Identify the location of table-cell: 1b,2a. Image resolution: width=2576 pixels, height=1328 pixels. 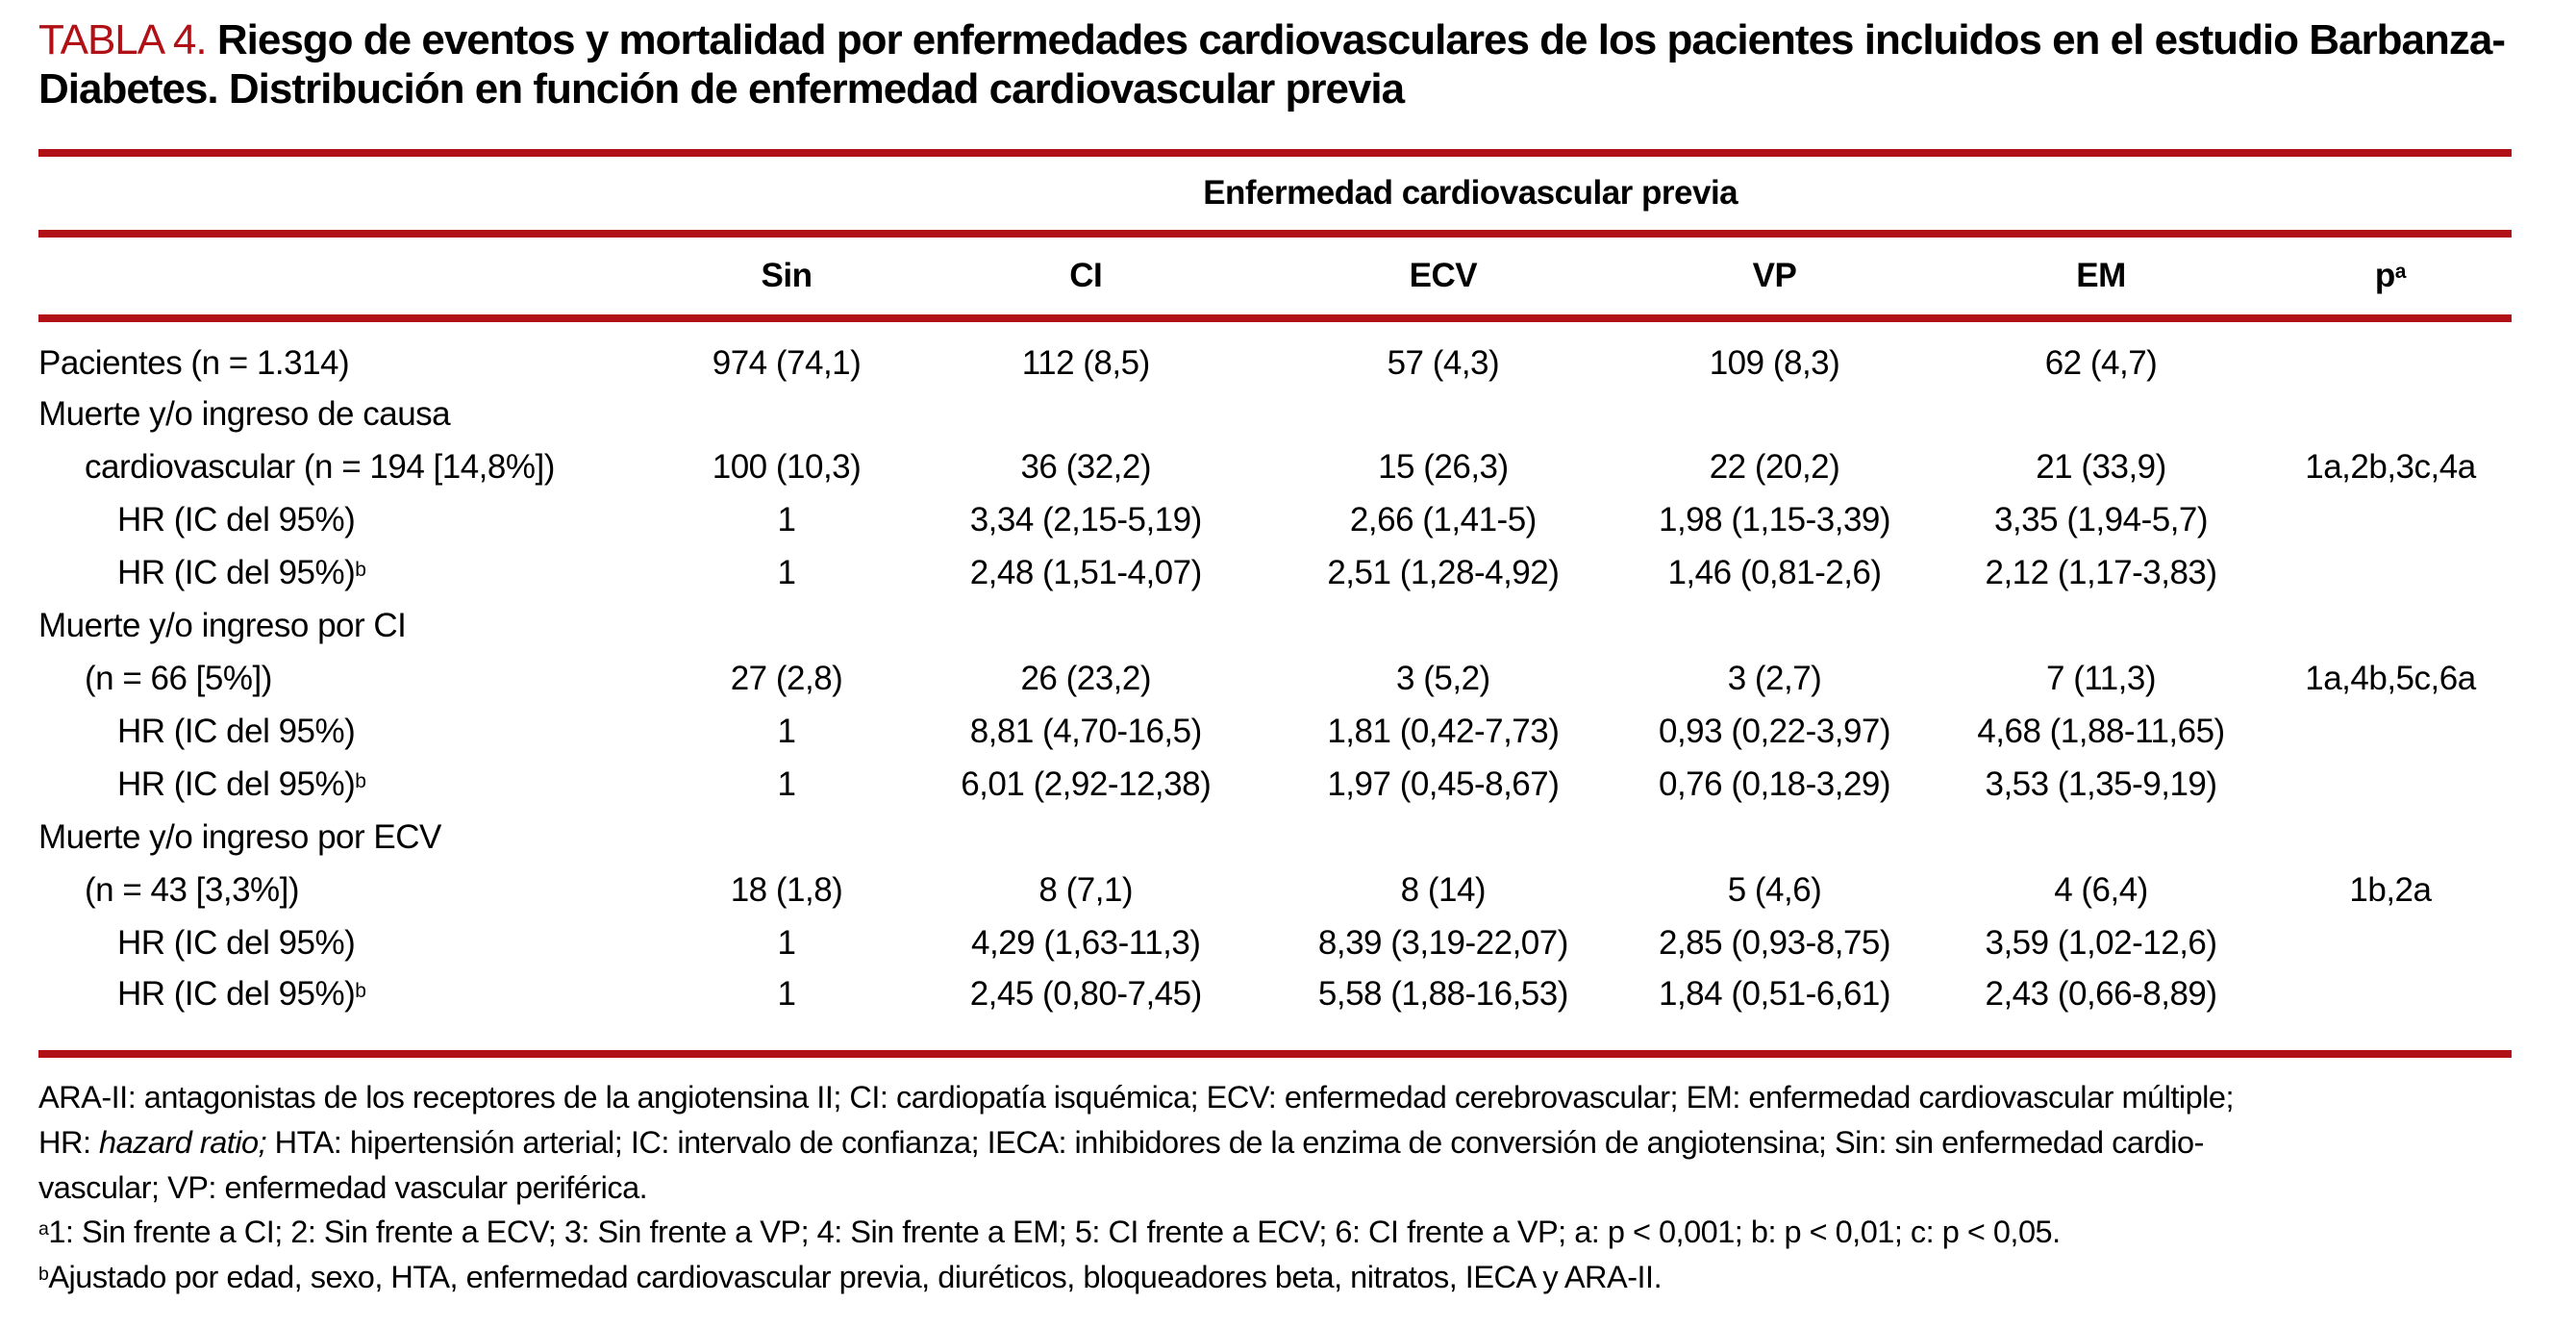
(2390, 890).